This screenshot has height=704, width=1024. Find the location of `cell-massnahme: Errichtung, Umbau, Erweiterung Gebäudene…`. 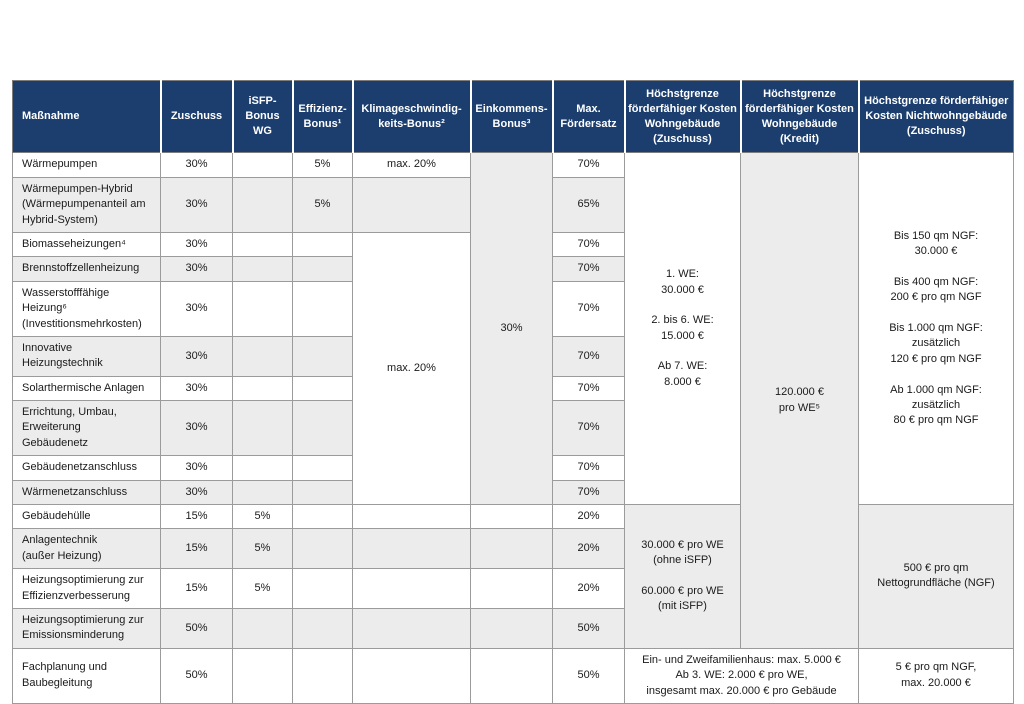

cell-massnahme: Errichtung, Umbau, Erweiterung Gebäudene… is located at coordinates (86, 428).